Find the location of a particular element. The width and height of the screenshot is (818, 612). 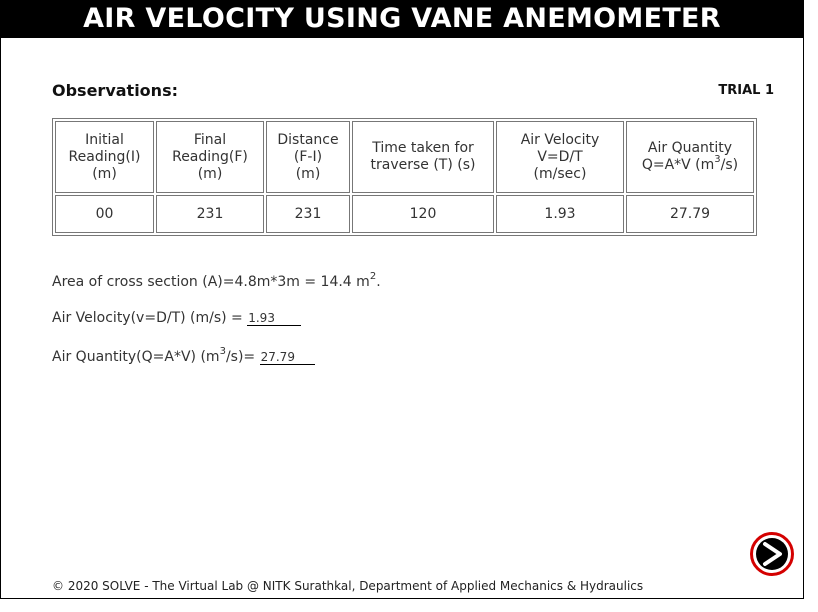

header-initial-reading: Initial Reading(I) (m) is located at coordinates (104, 157).